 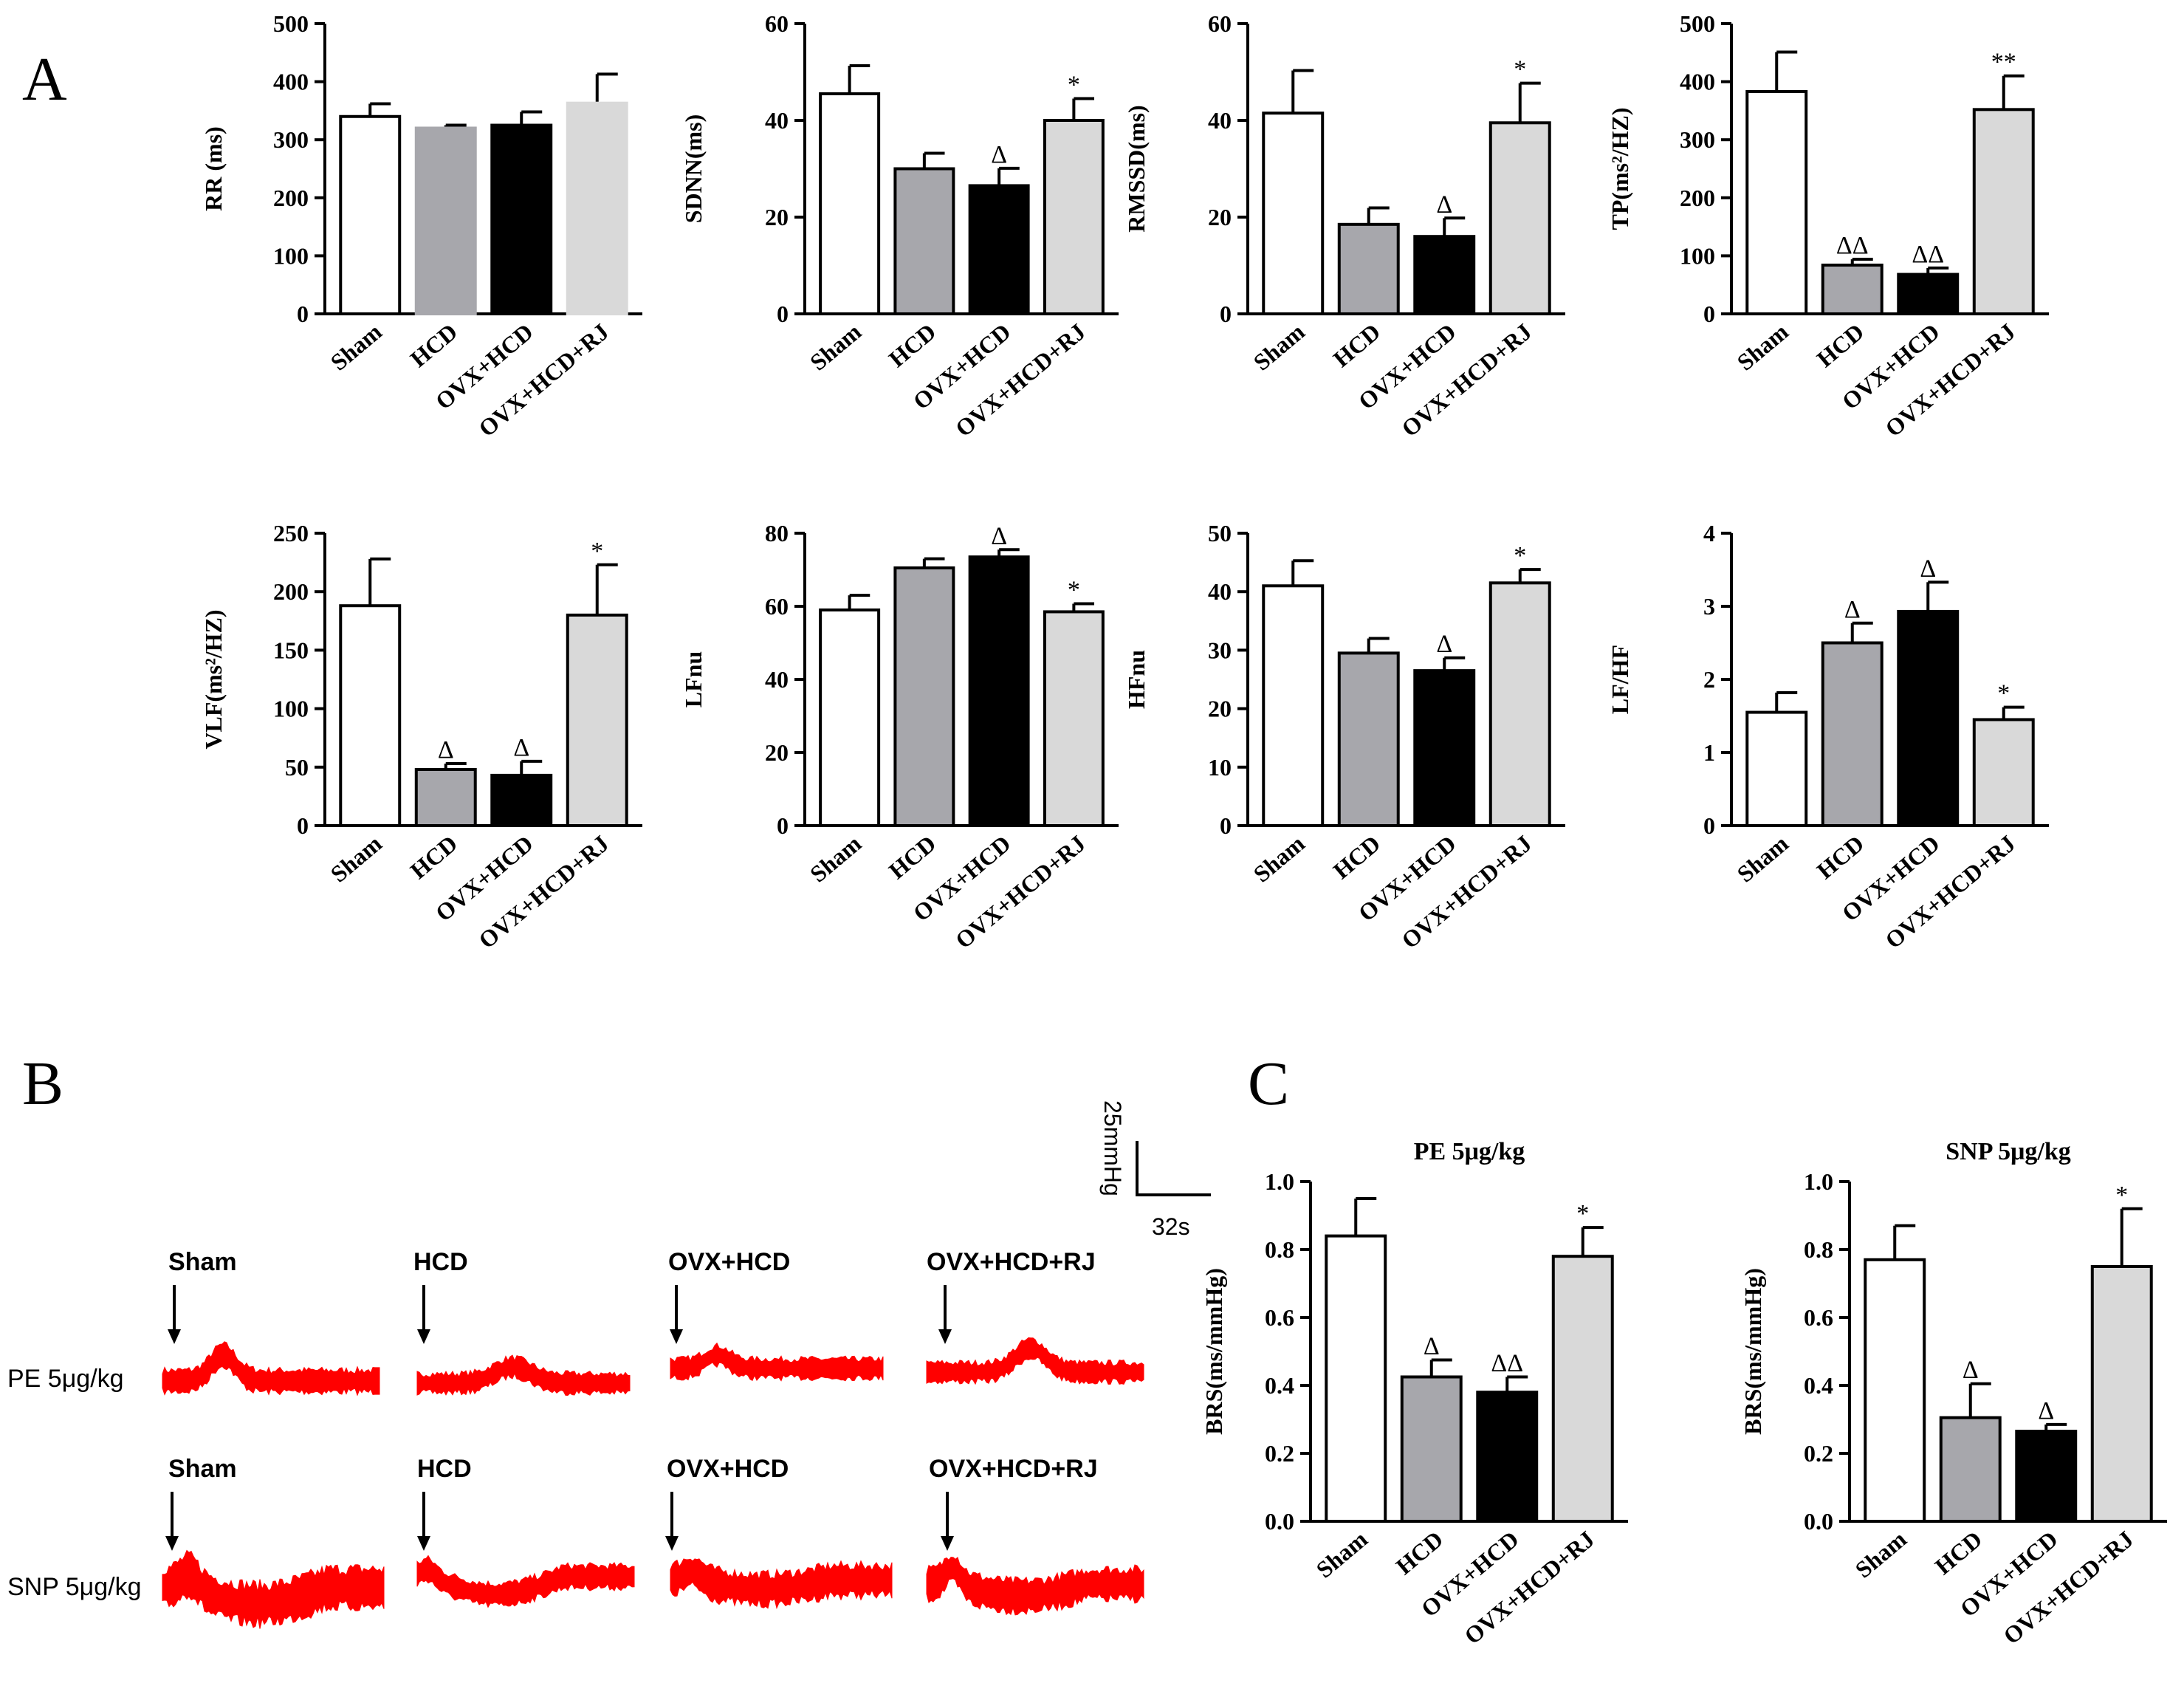 I want to click on y-tick-label: 0.0, so click(x=1819, y=1521).